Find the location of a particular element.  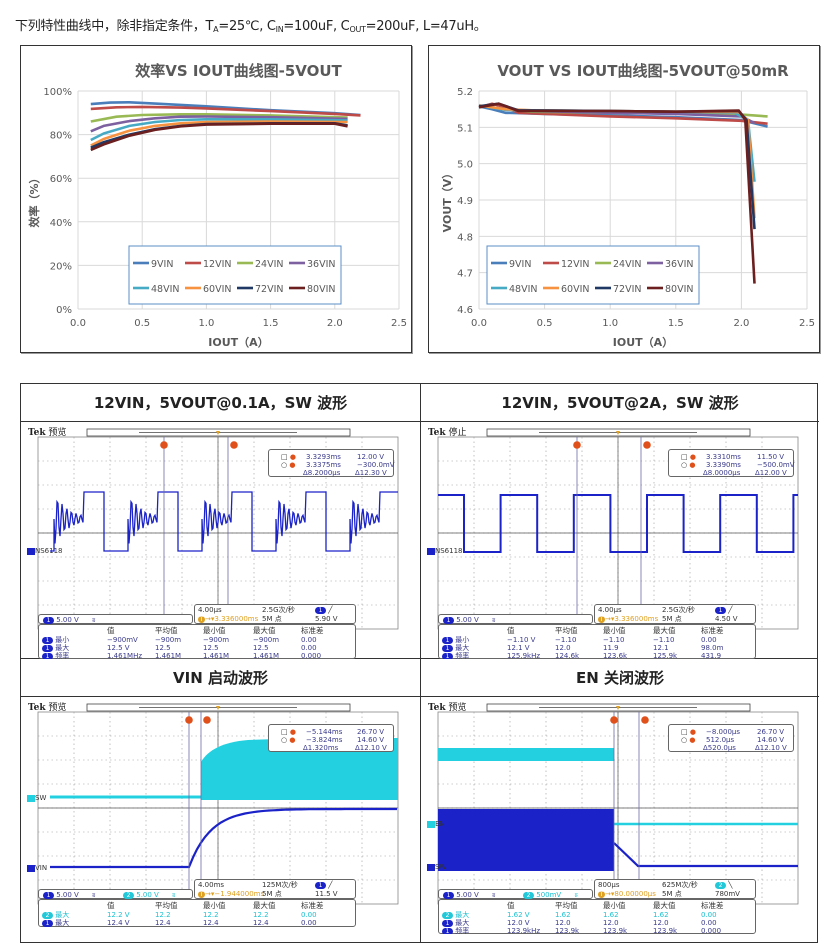

measurement-header: 标准差 is located at coordinates (312, 905).